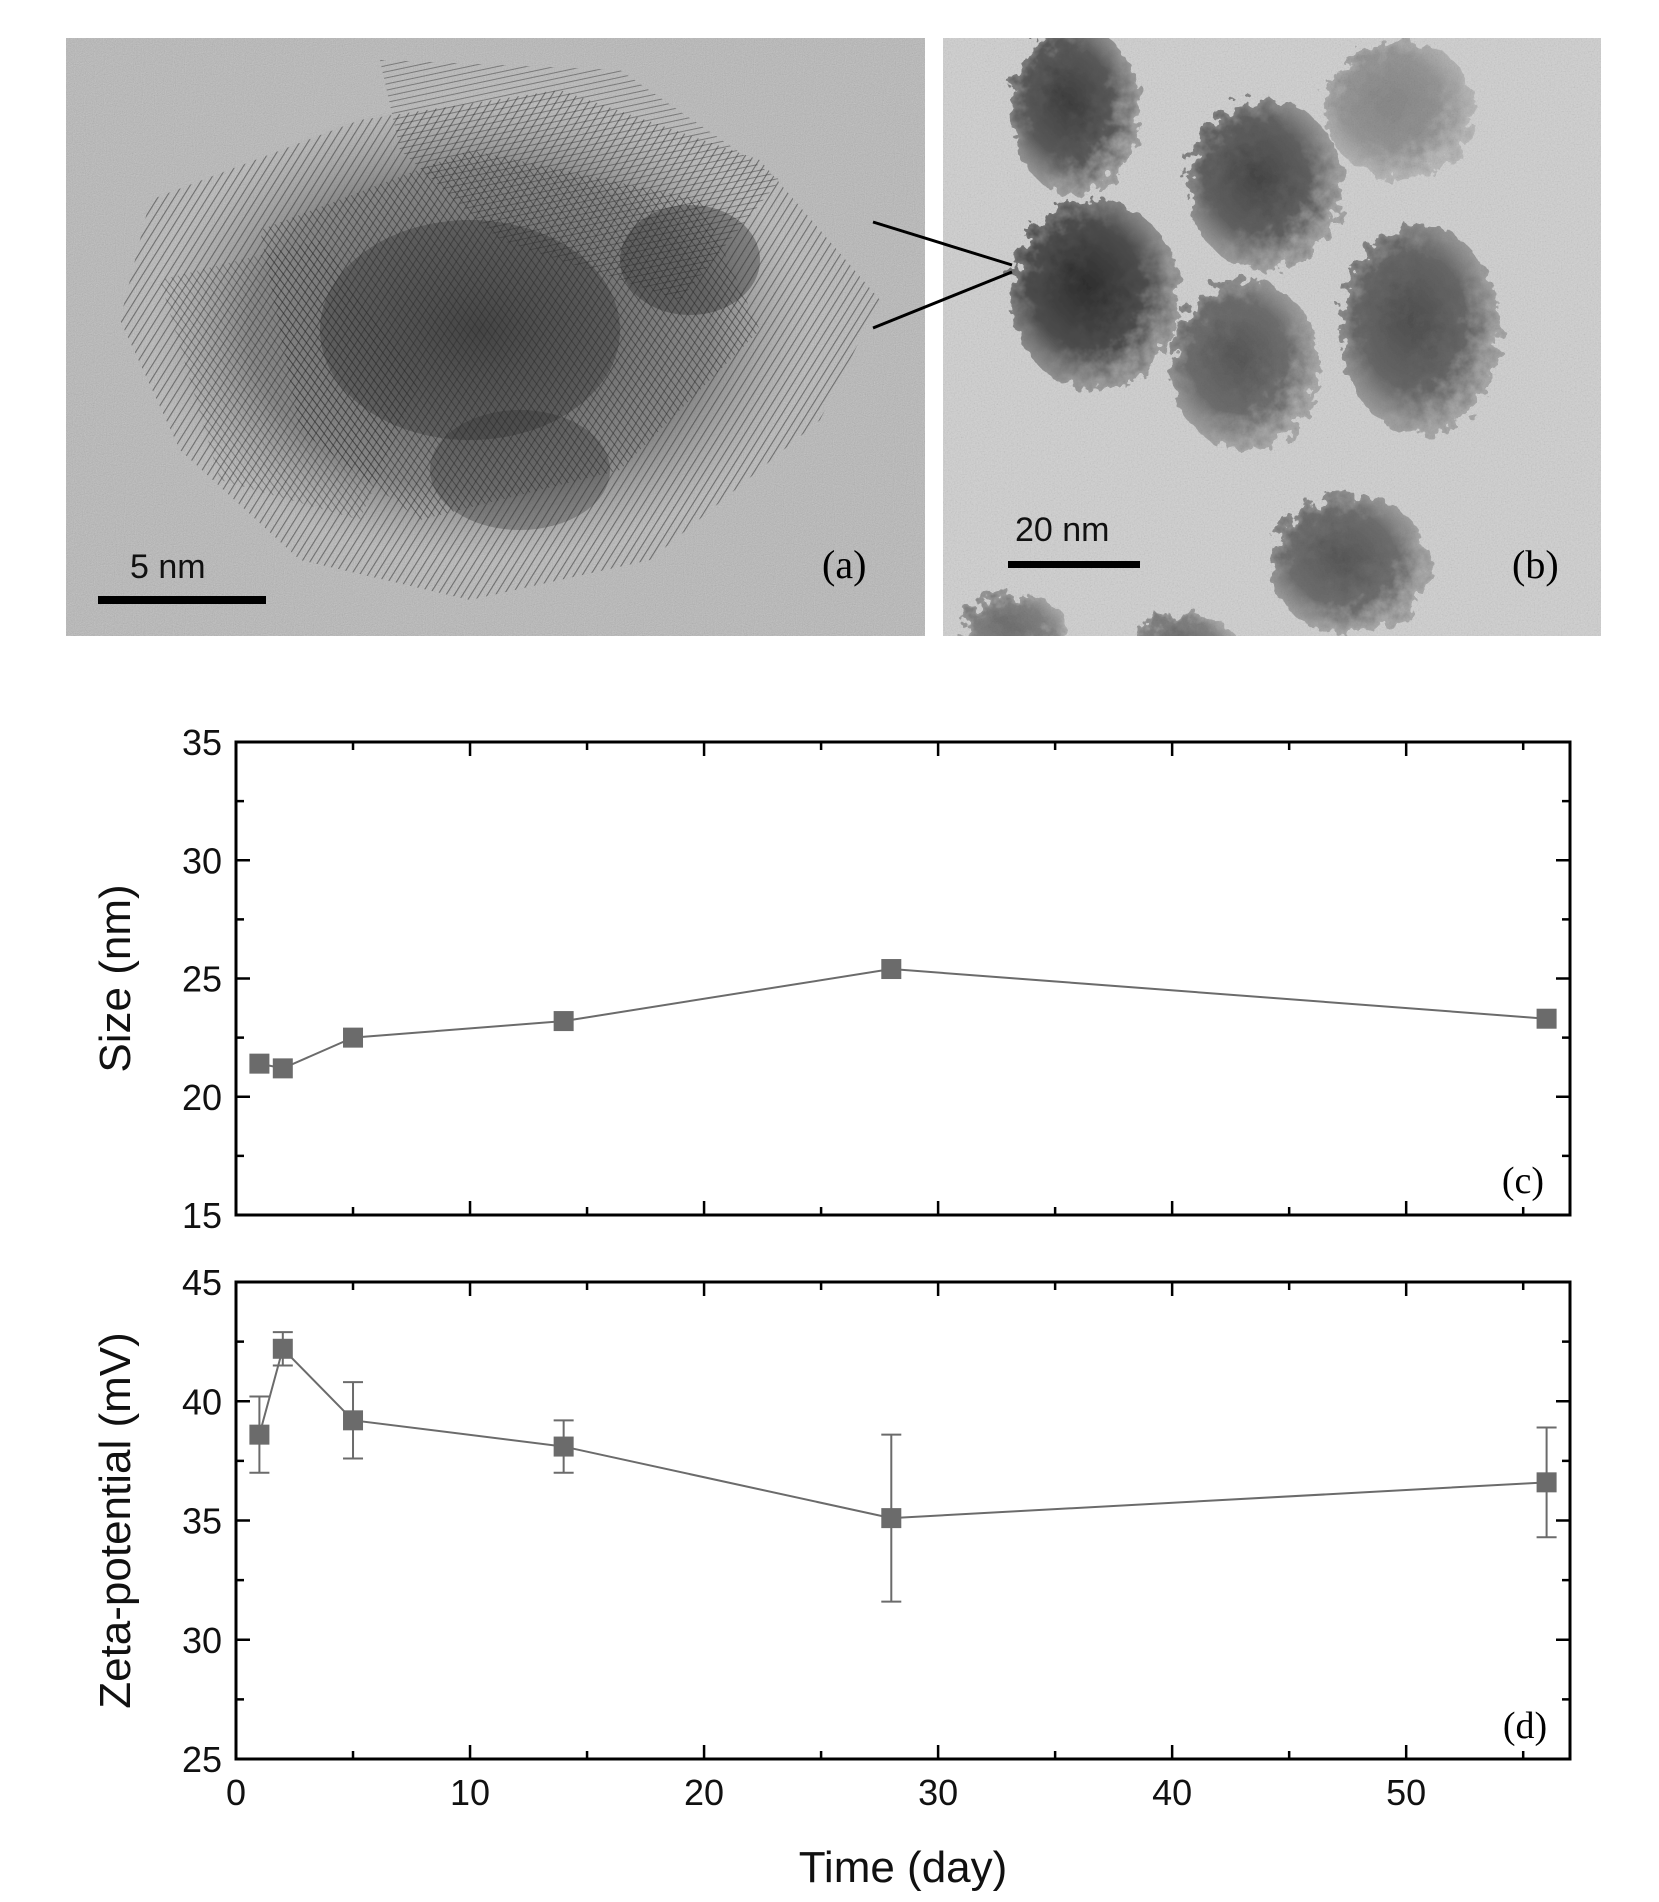 This screenshot has width=1659, height=1902. What do you see at coordinates (202, 1401) in the screenshot?
I see `y-tick-label: 40` at bounding box center [202, 1401].